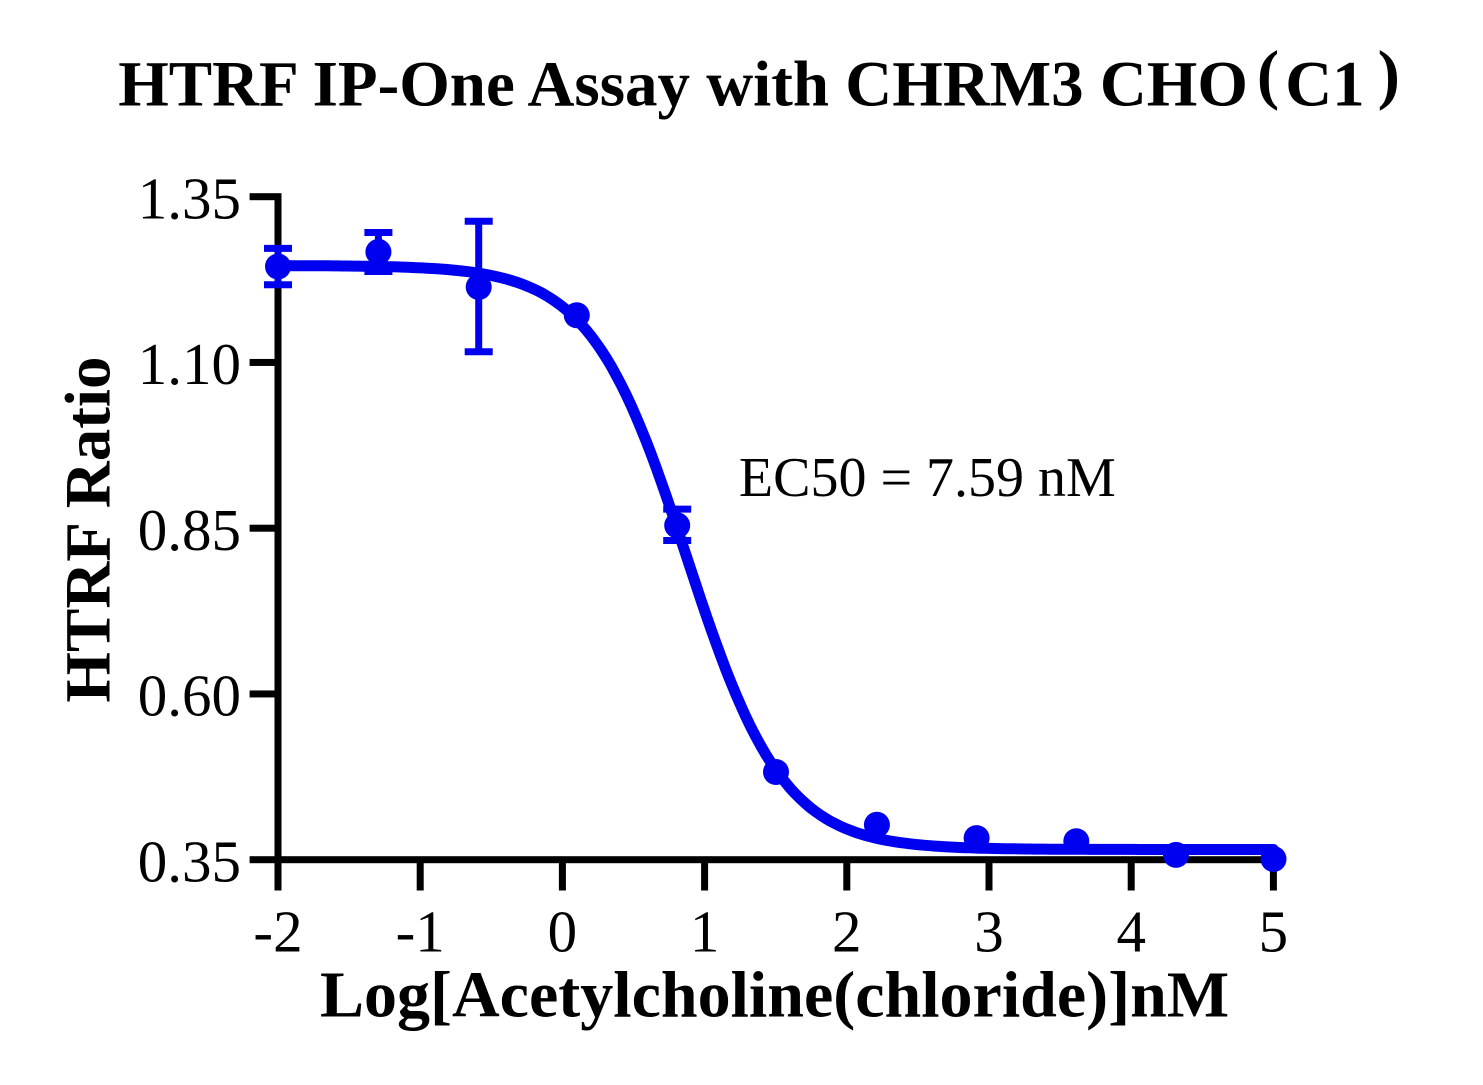 Image resolution: width=1483 pixels, height=1085 pixels. Describe the element at coordinates (774, 994) in the screenshot. I see `svg-text: Log[Acetylcholine(chloride)]nM` at that location.